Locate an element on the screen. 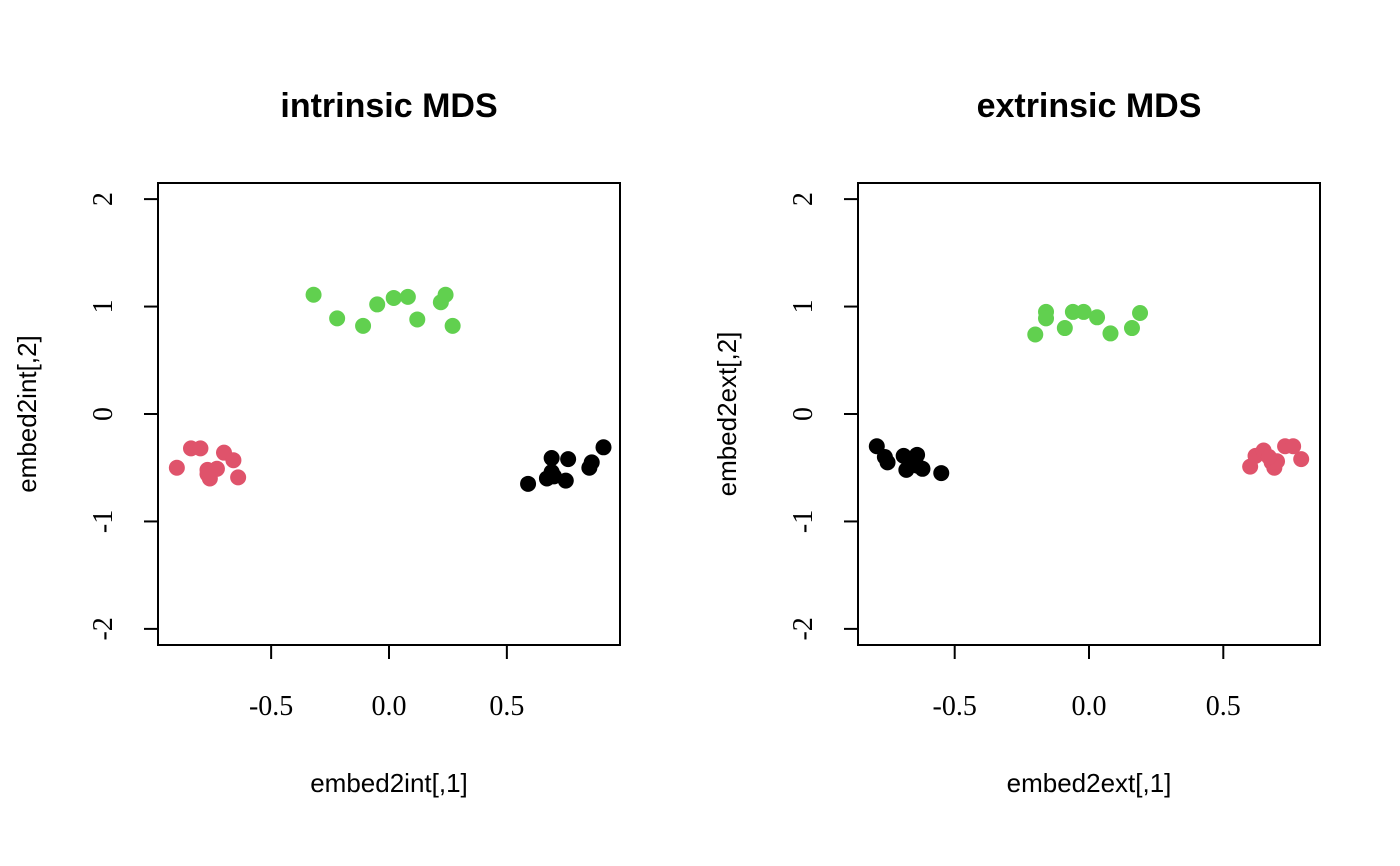 The width and height of the screenshot is (1400, 866). x-axis-label: embed2ext[,1] is located at coordinates (1089, 783).